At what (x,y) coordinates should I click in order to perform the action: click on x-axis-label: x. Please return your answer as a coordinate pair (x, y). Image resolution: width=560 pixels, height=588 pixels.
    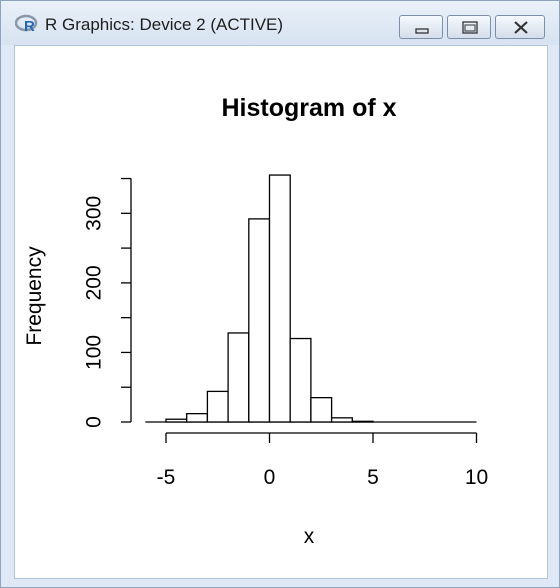
    Looking at the image, I should click on (309, 536).